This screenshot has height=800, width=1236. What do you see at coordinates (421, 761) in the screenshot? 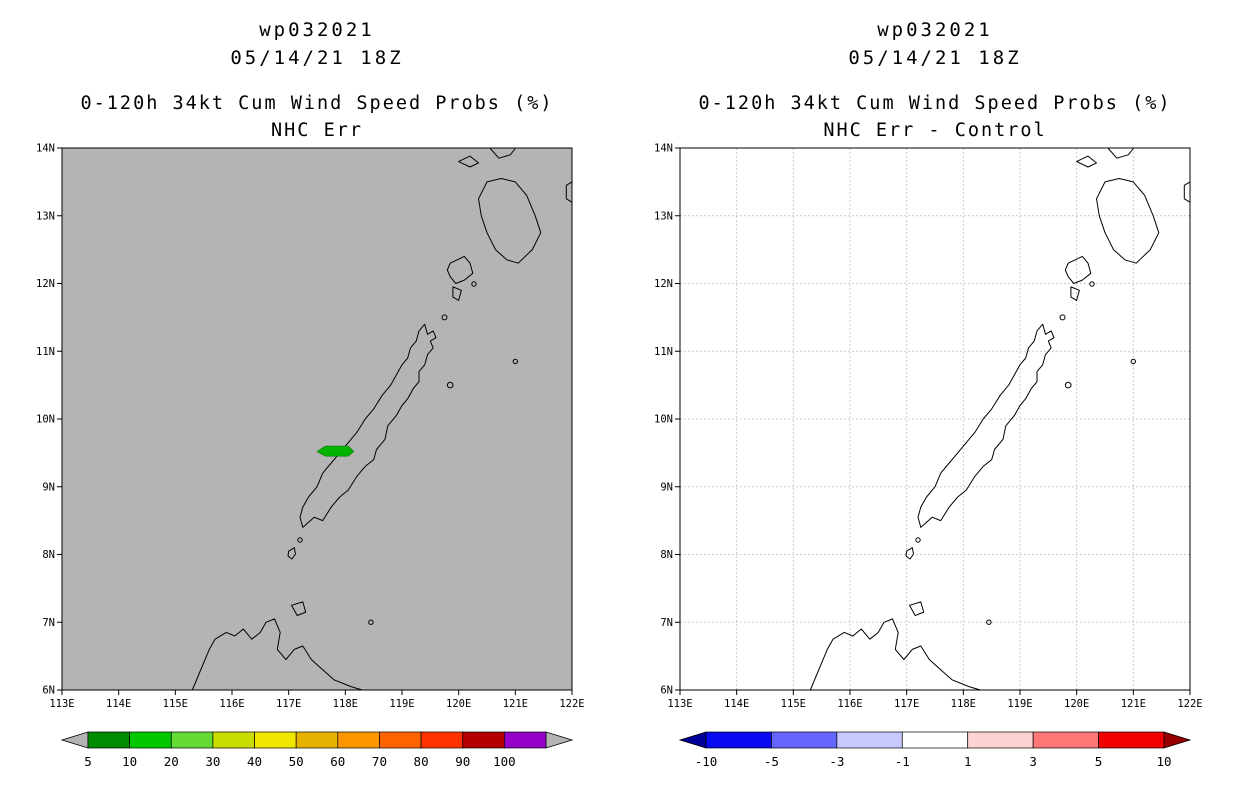
I see `colorbar-tick-label: 80` at bounding box center [421, 761].